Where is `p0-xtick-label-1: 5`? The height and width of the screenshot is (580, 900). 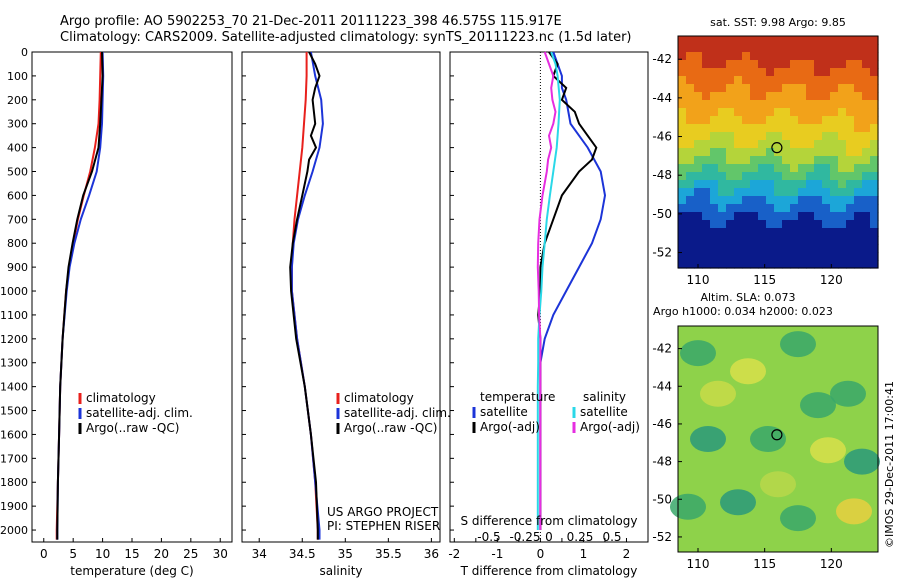
p0-xtick-label-1: 5 is located at coordinates (73, 554).